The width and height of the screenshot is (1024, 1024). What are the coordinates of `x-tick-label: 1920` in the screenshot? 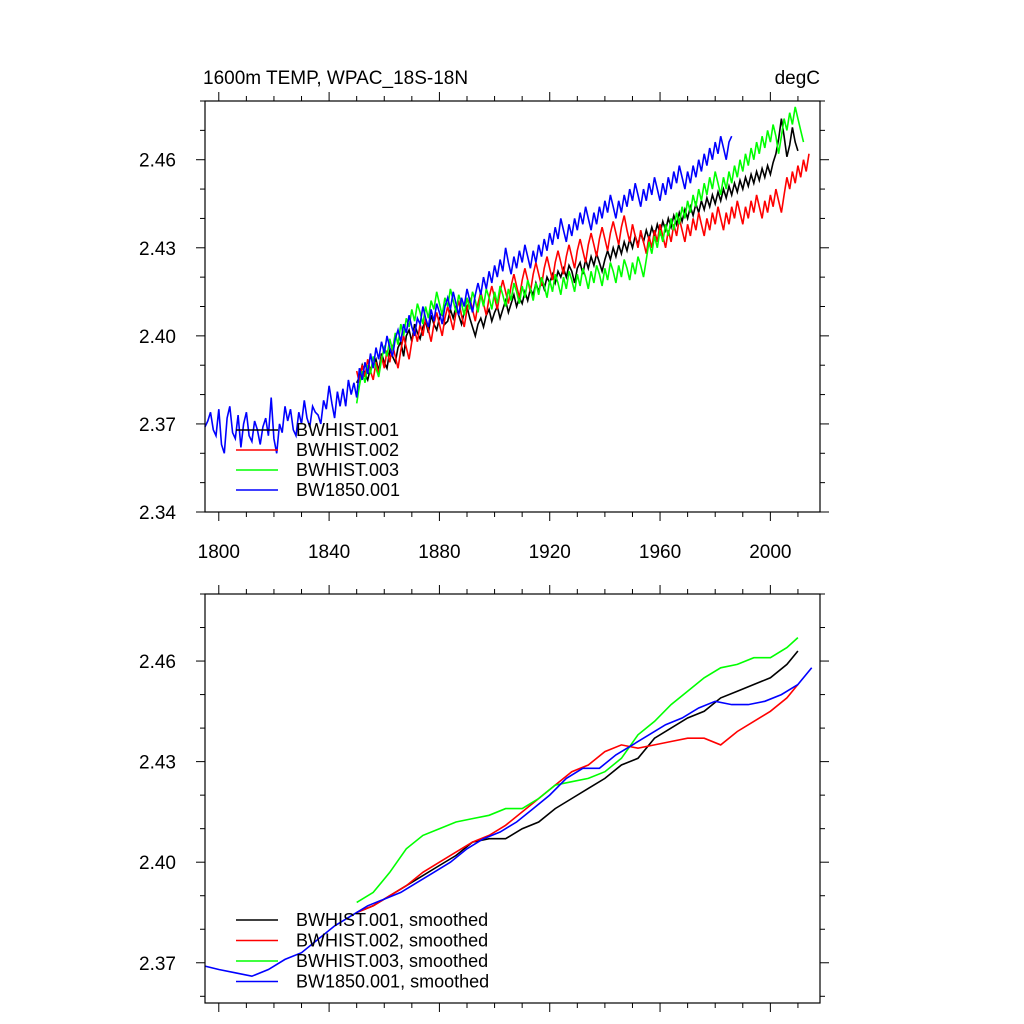 It's located at (550, 552).